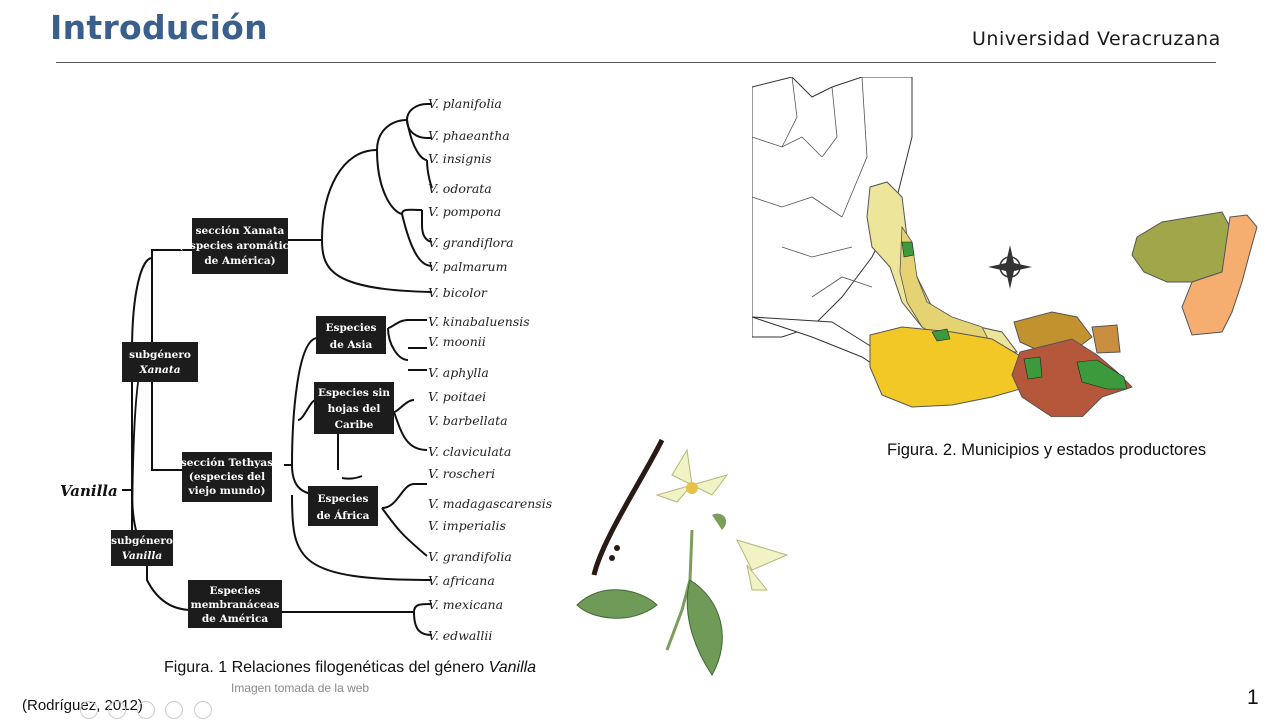 The image size is (1280, 724). I want to click on asia-box, so click(351, 335).